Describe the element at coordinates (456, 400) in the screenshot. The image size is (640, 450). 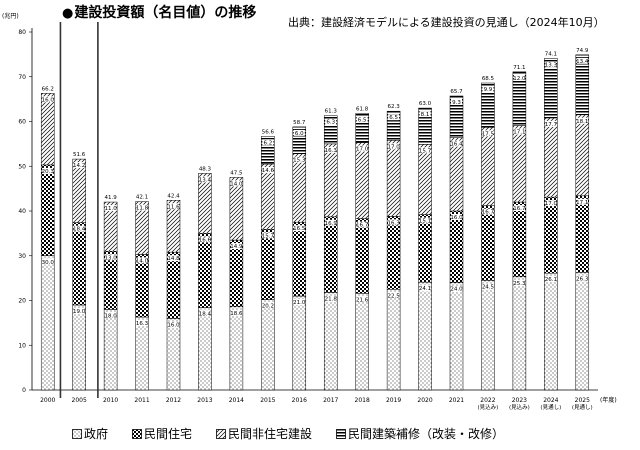
I see `x-tick-label: 2021` at that location.